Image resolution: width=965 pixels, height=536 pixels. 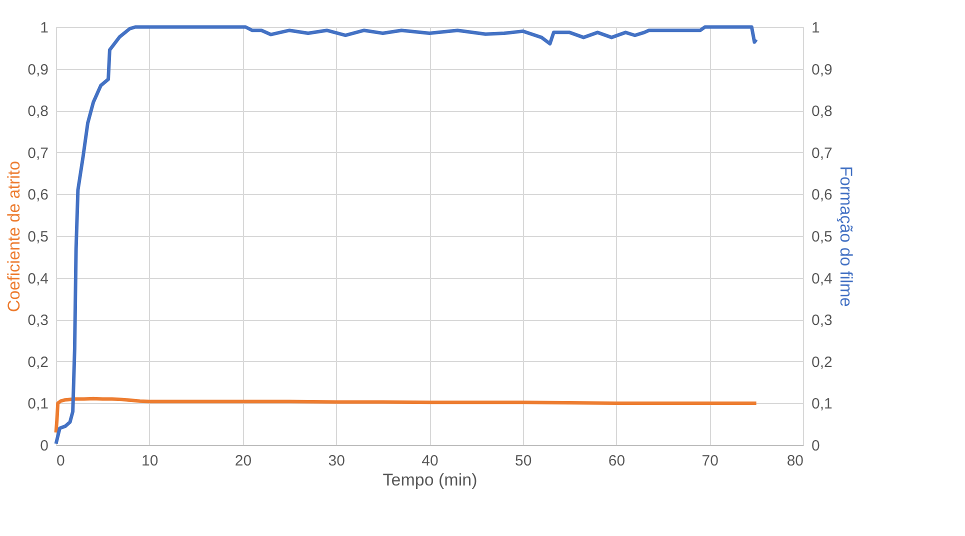 I want to click on y2-tick-label: 0,7, so click(x=822, y=153).